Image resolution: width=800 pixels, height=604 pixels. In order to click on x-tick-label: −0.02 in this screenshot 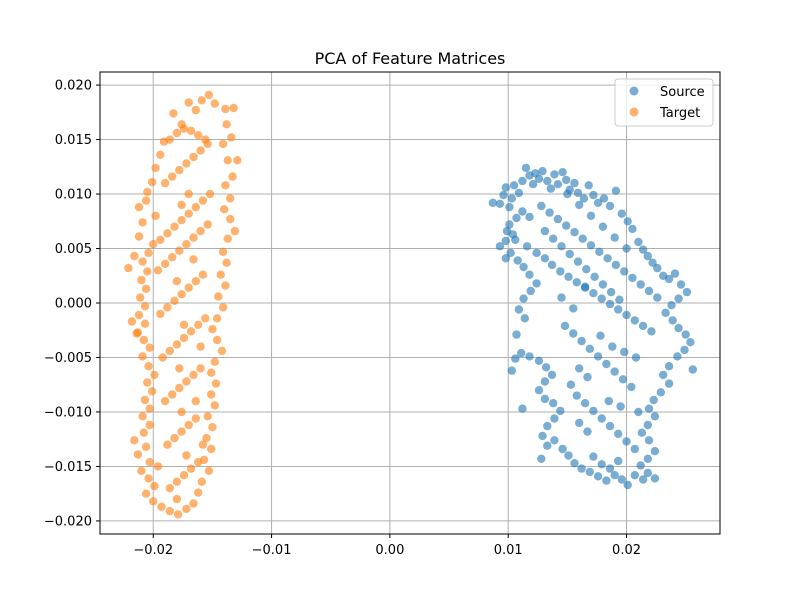, I will do `click(153, 550)`.